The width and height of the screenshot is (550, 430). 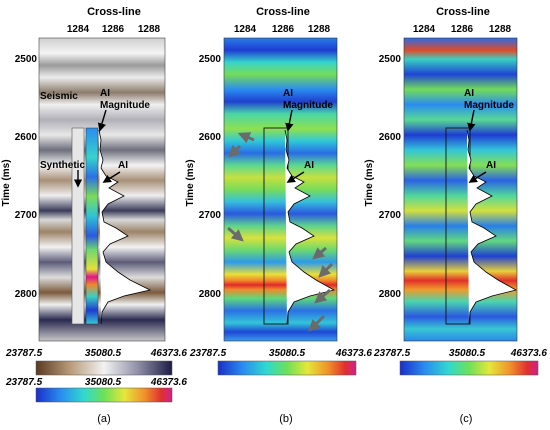 I want to click on panel-a-cbar2-min: 23787.5, so click(x=24, y=382).